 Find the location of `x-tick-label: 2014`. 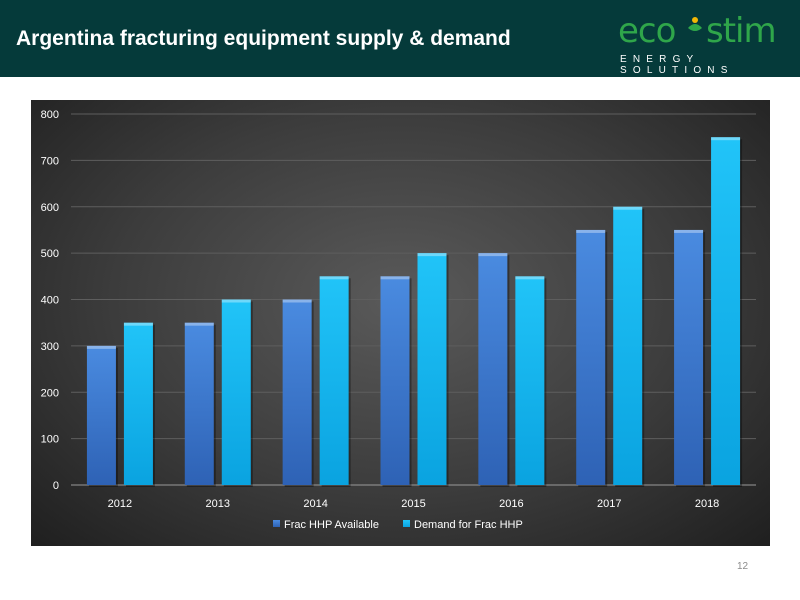

x-tick-label: 2014 is located at coordinates (315, 504).